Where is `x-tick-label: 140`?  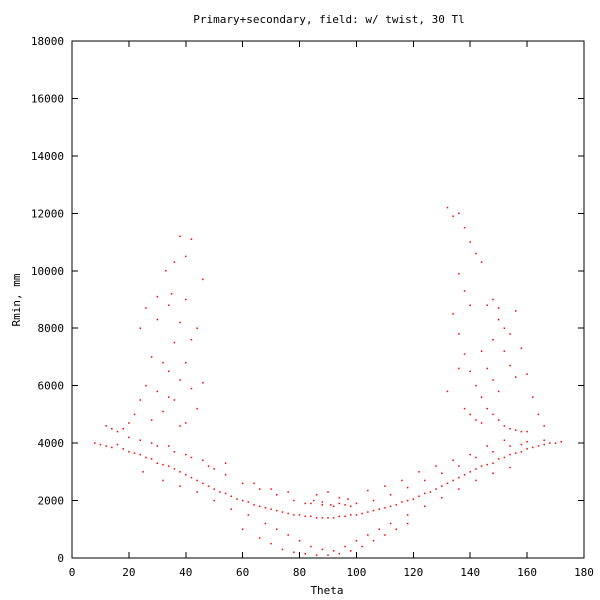 x-tick-label: 140 is located at coordinates (470, 572).